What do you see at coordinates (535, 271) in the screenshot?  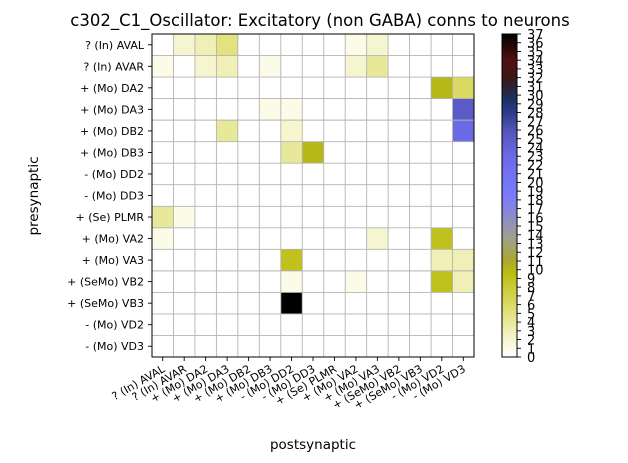 I see `colorbar-tick-label: 10` at bounding box center [535, 271].